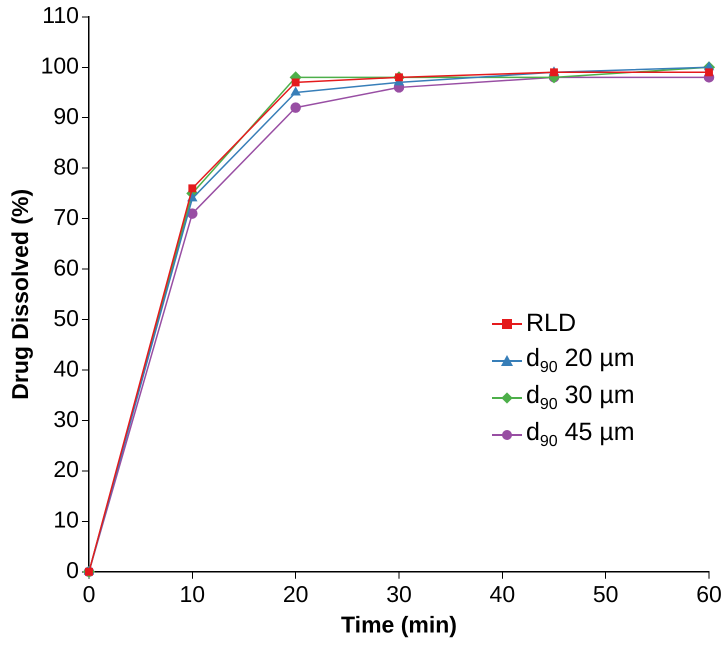 This screenshot has width=725, height=648. I want to click on y-tick-label: 80, so click(66, 167).